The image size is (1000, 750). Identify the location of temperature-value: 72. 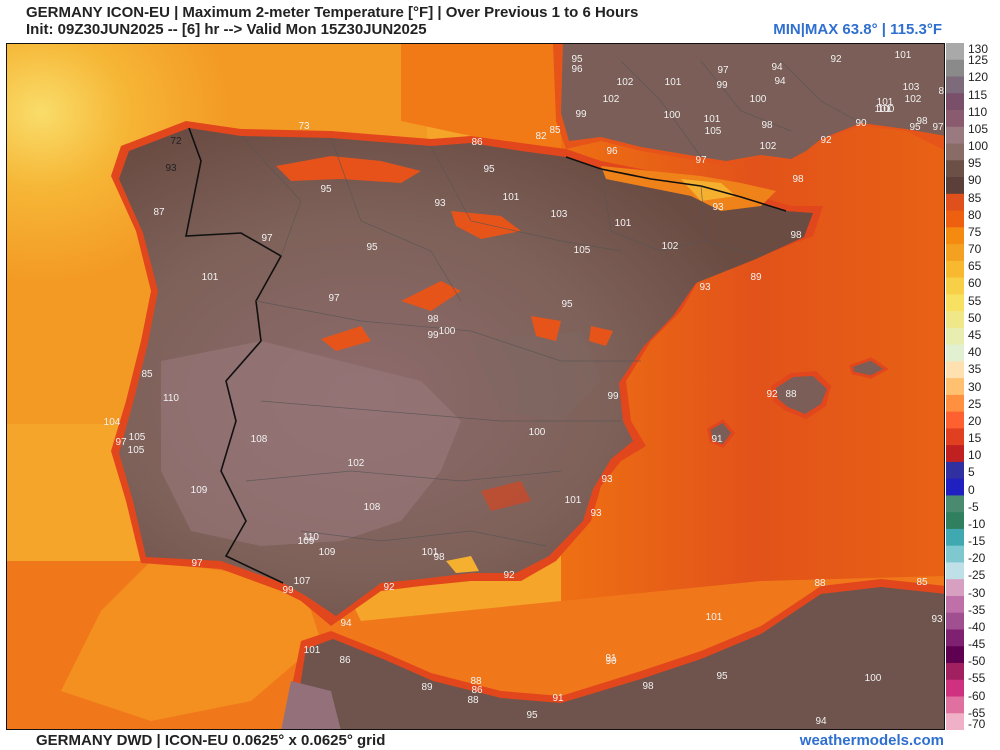
(176, 141).